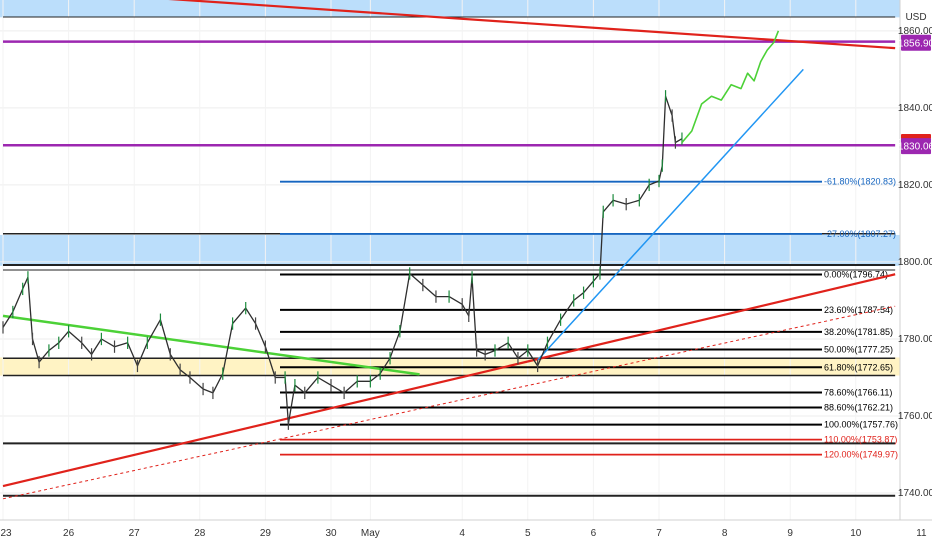  I want to click on fib-level-label: 23.60%(1787.54), so click(858, 310).